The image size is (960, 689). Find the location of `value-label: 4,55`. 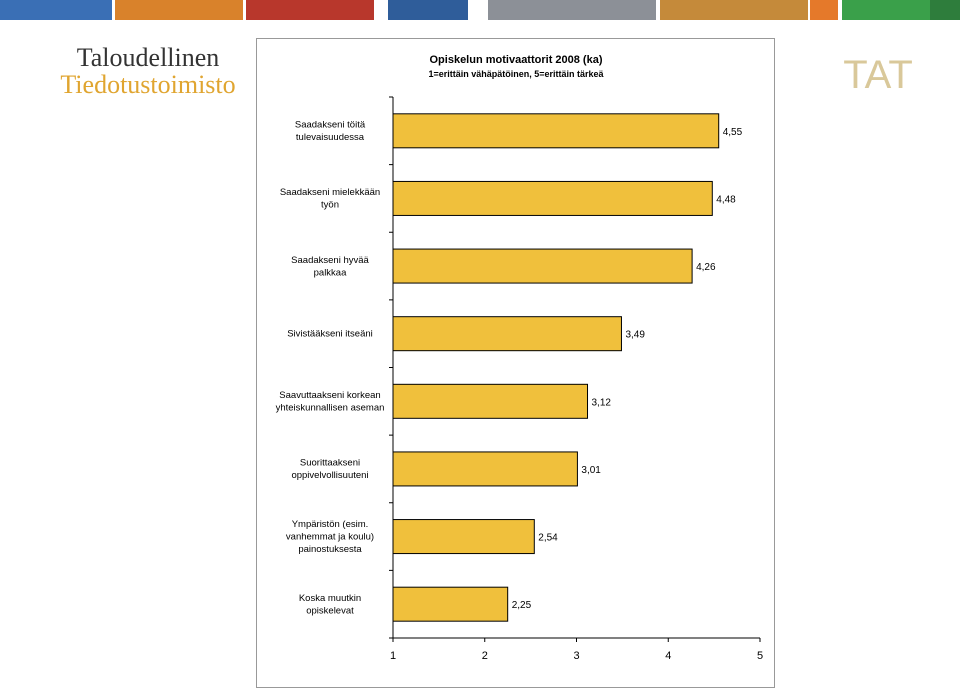

value-label: 4,55 is located at coordinates (733, 132).